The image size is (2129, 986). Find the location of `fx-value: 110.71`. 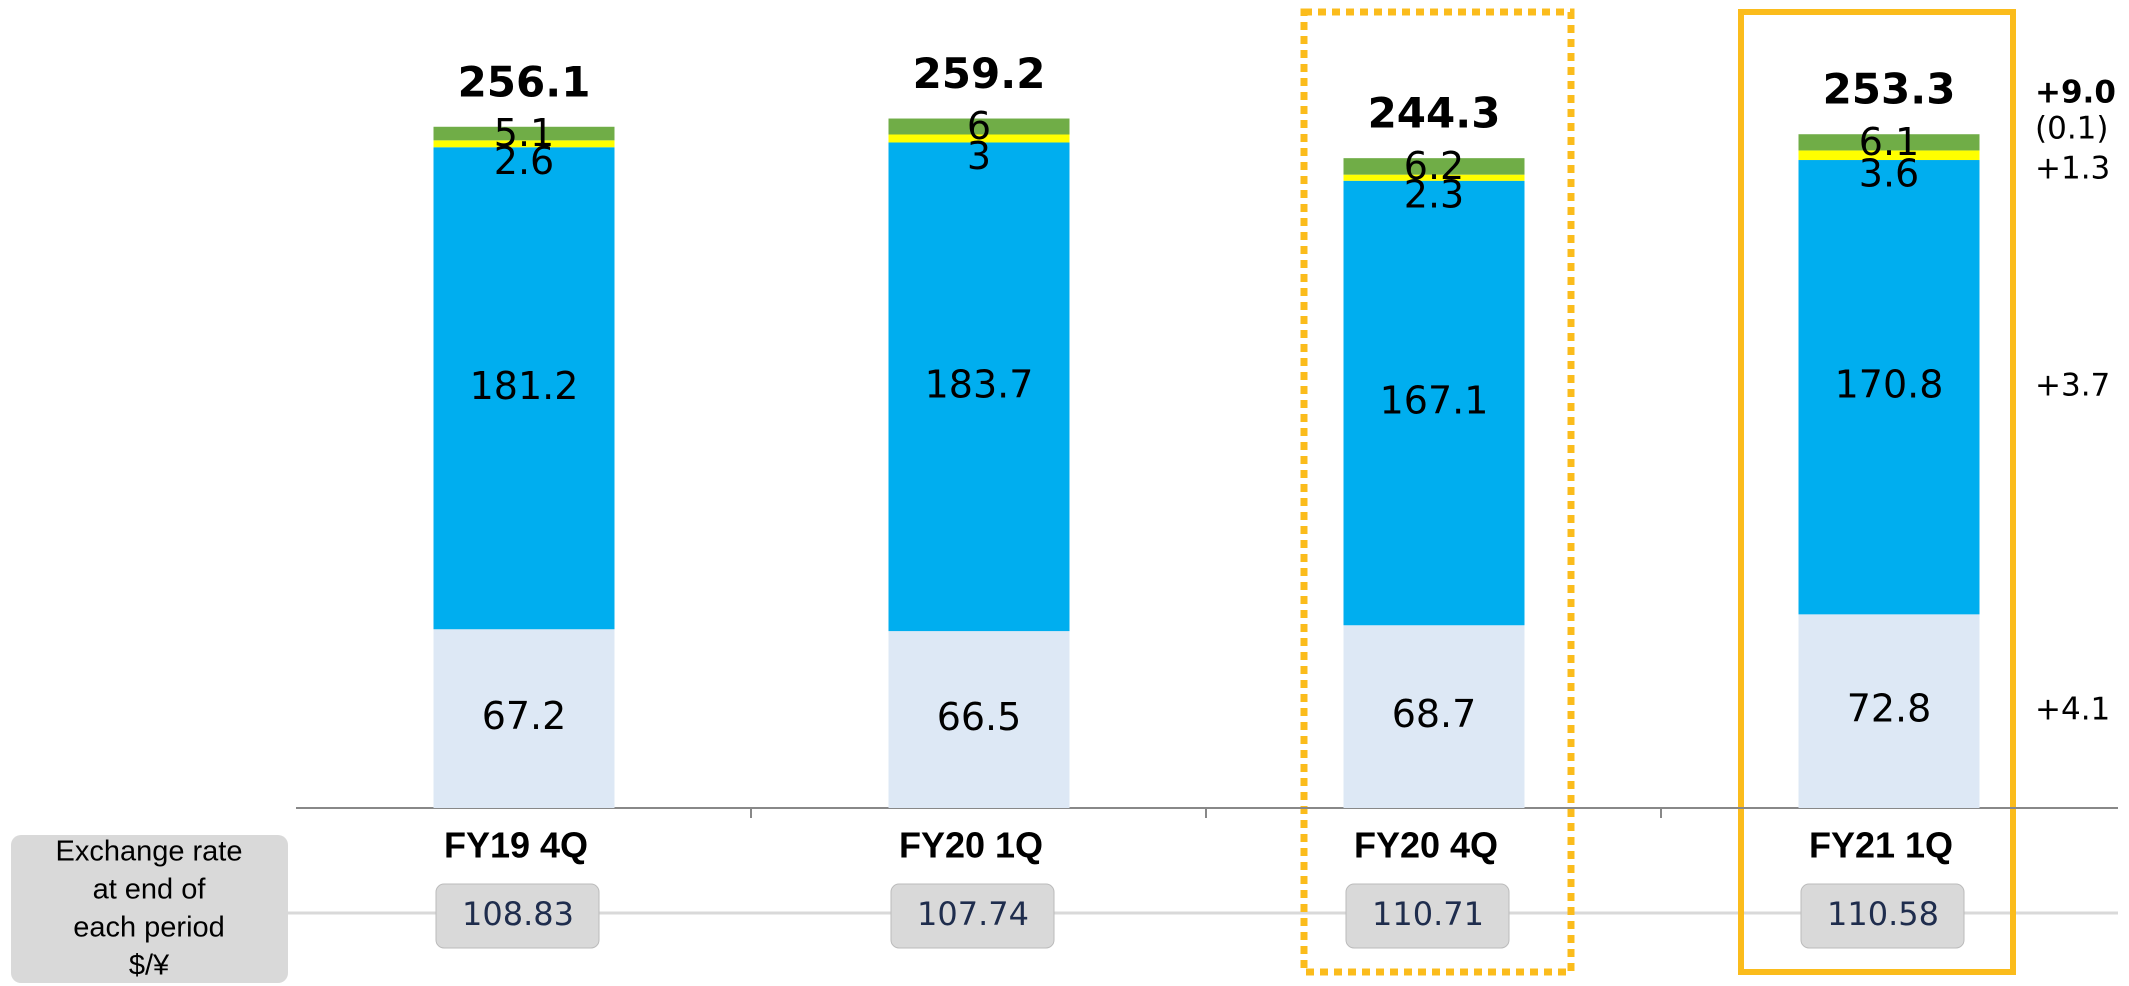

fx-value: 110.71 is located at coordinates (1428, 914).